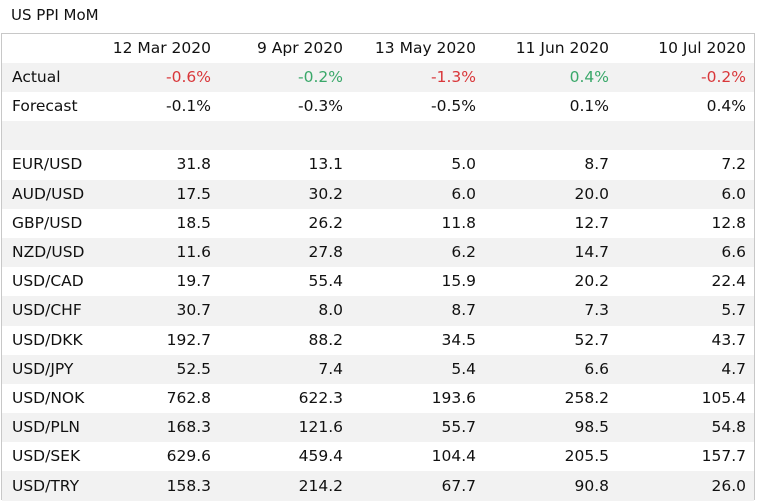 The image size is (758, 503). I want to click on column-header: 9 Apr 2020, so click(300, 48).